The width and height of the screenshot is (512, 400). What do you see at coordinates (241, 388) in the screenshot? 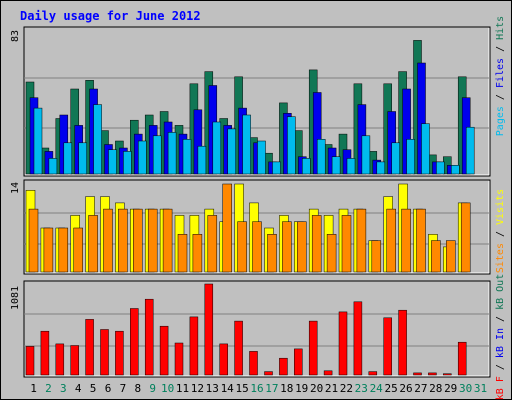
I see `x-tick-label: 15` at bounding box center [241, 388].